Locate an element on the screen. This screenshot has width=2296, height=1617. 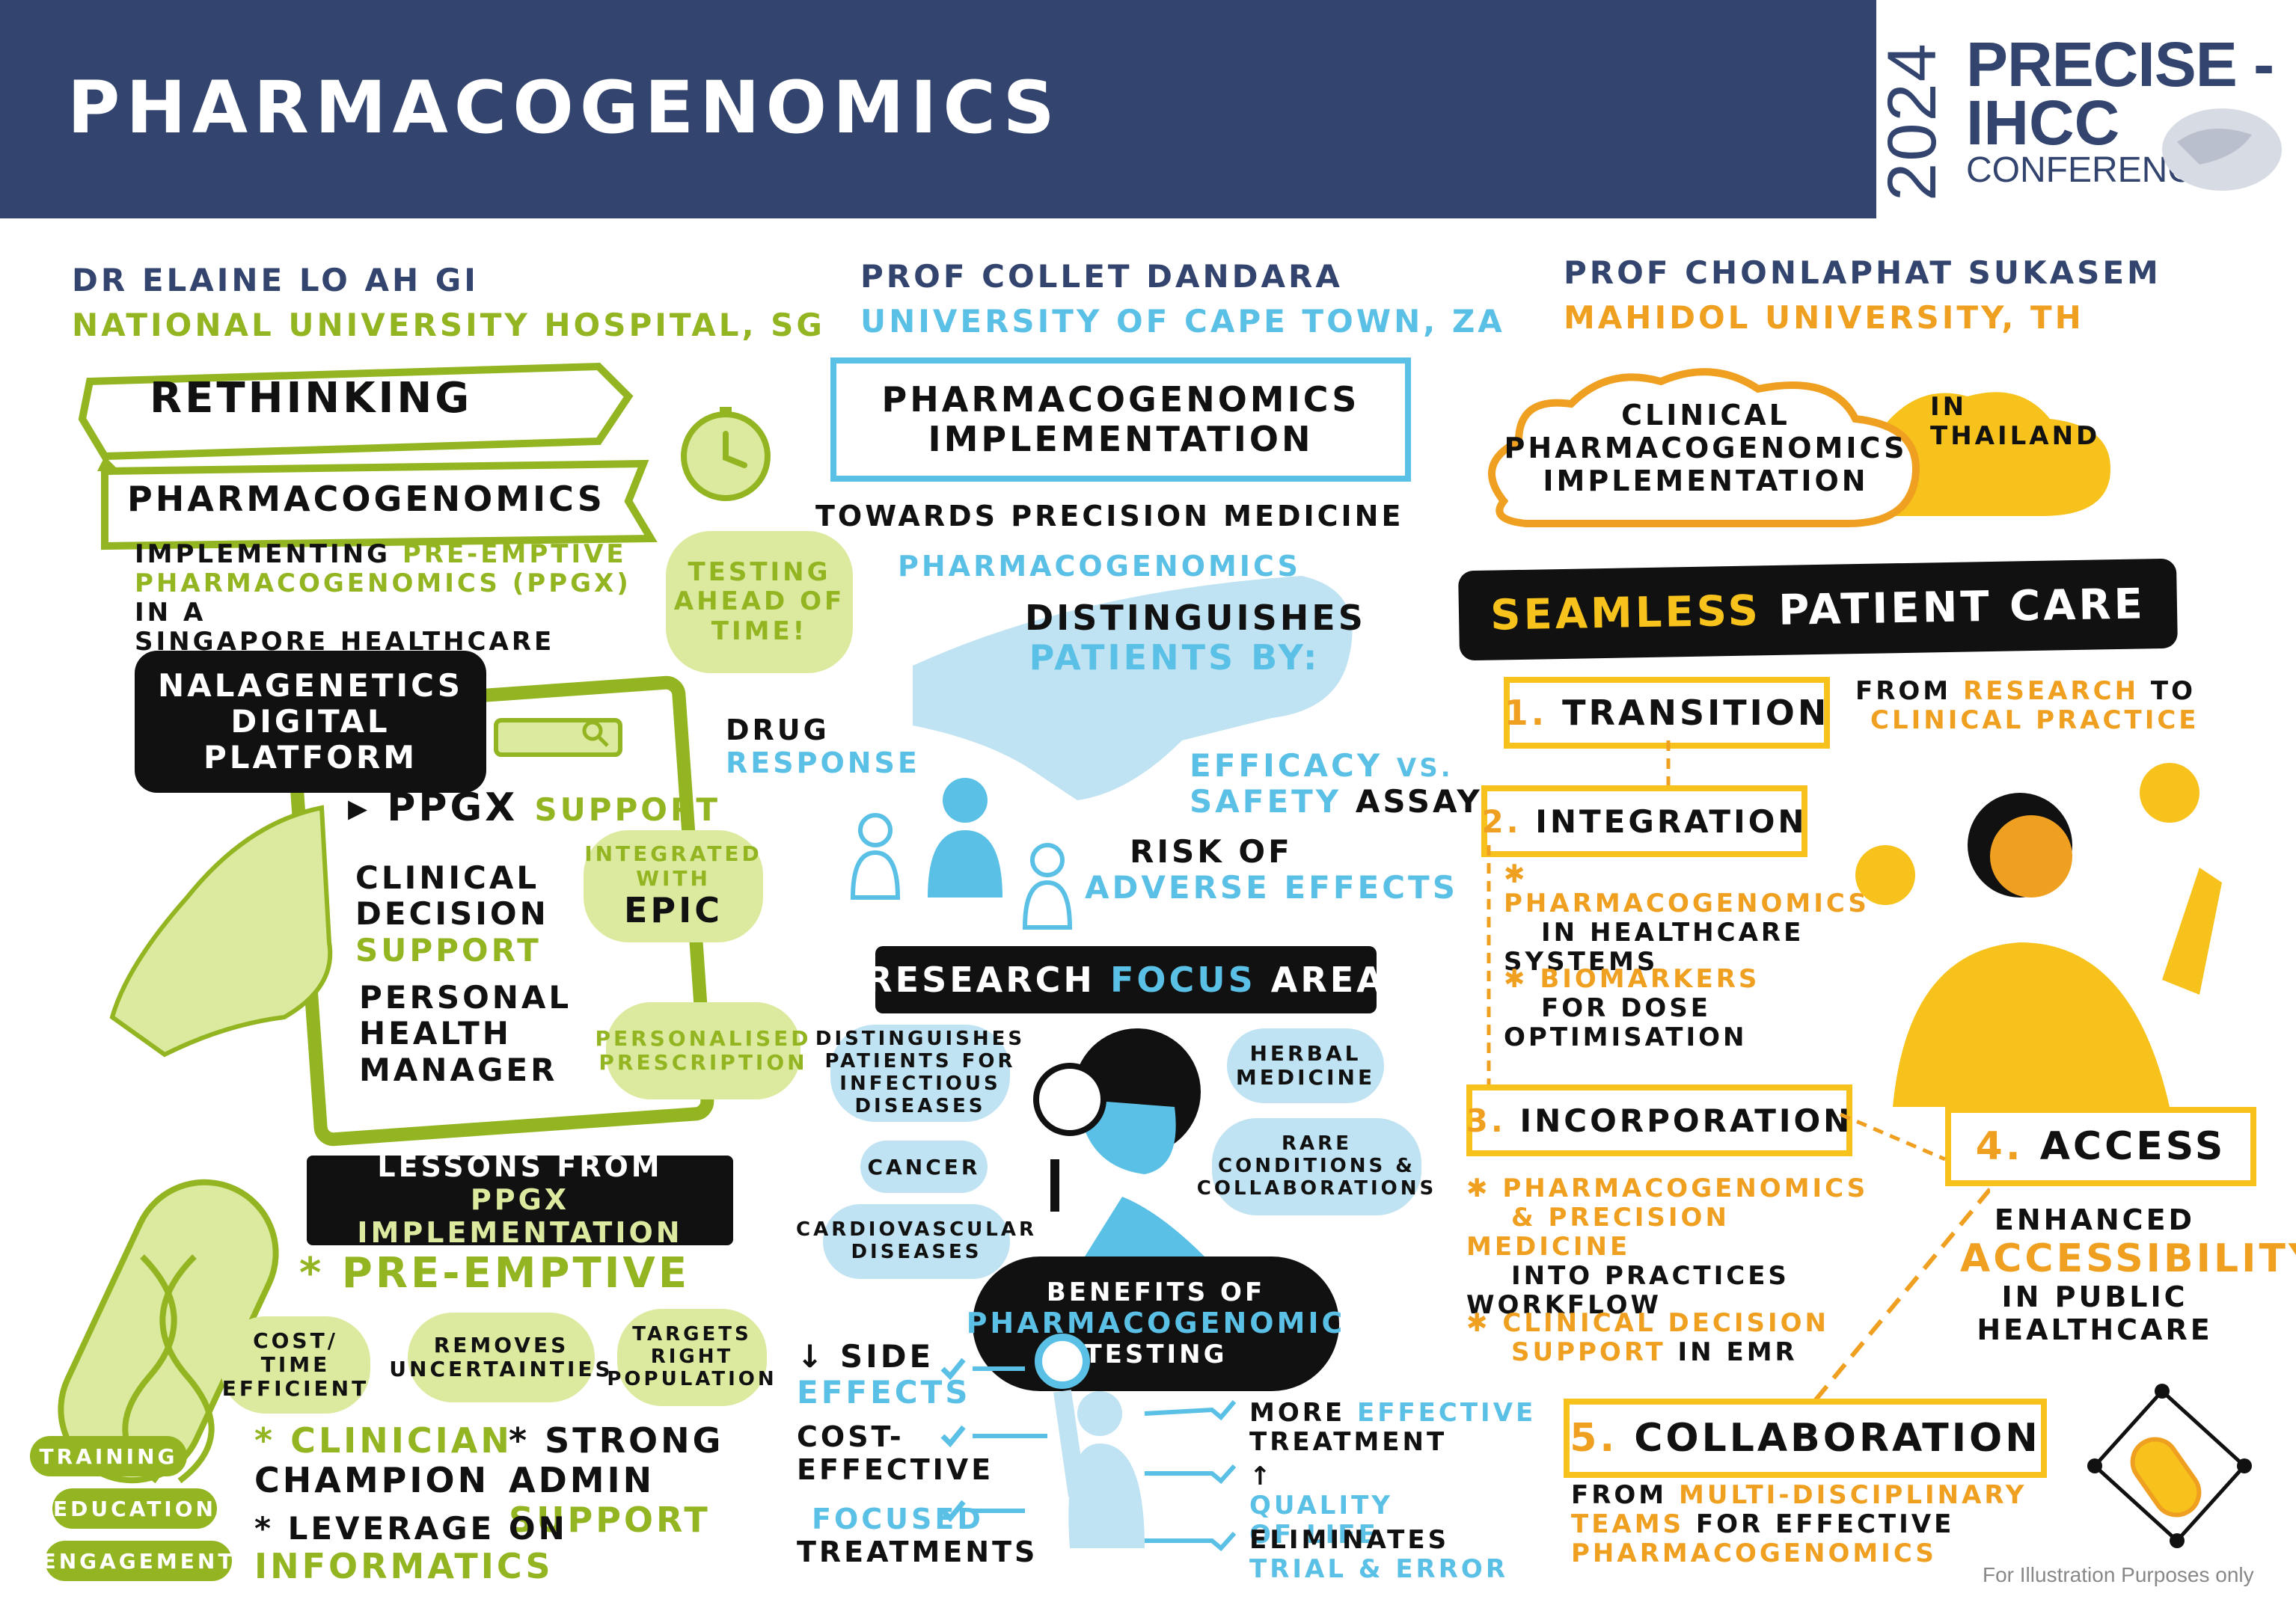
side-effects: ↓ SIDE EFFECTS is located at coordinates (884, 1374).